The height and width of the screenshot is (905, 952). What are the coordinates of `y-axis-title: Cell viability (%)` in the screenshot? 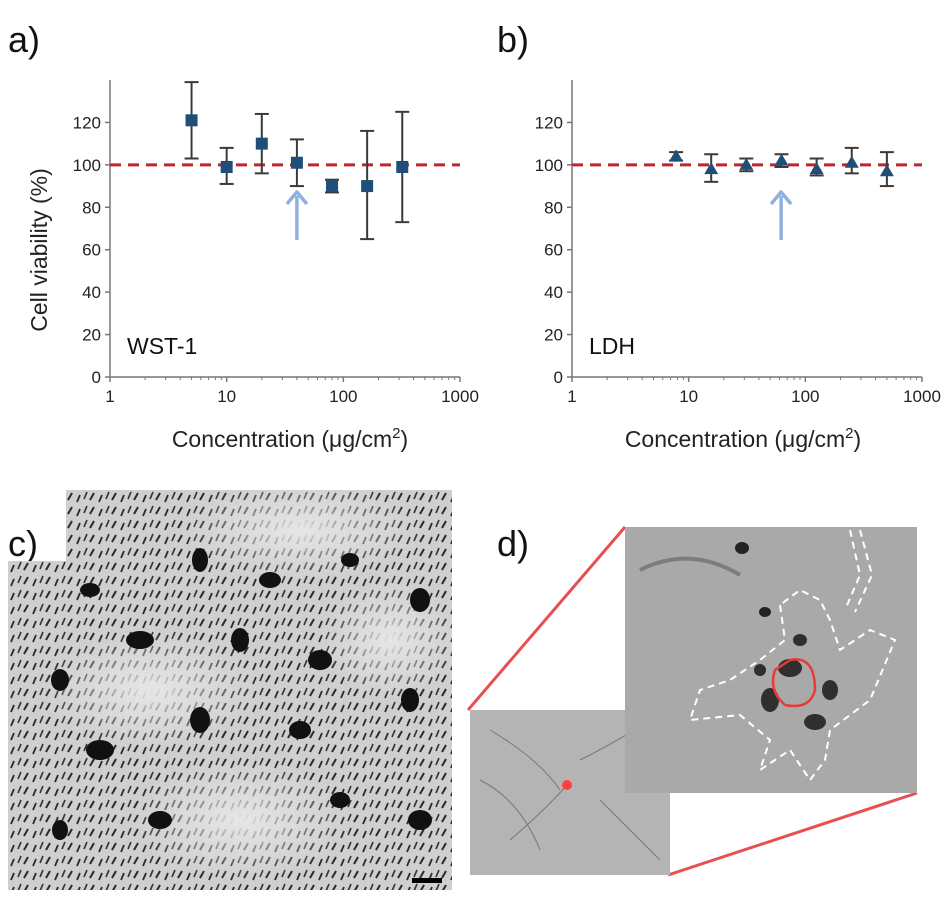 It's located at (39, 250).